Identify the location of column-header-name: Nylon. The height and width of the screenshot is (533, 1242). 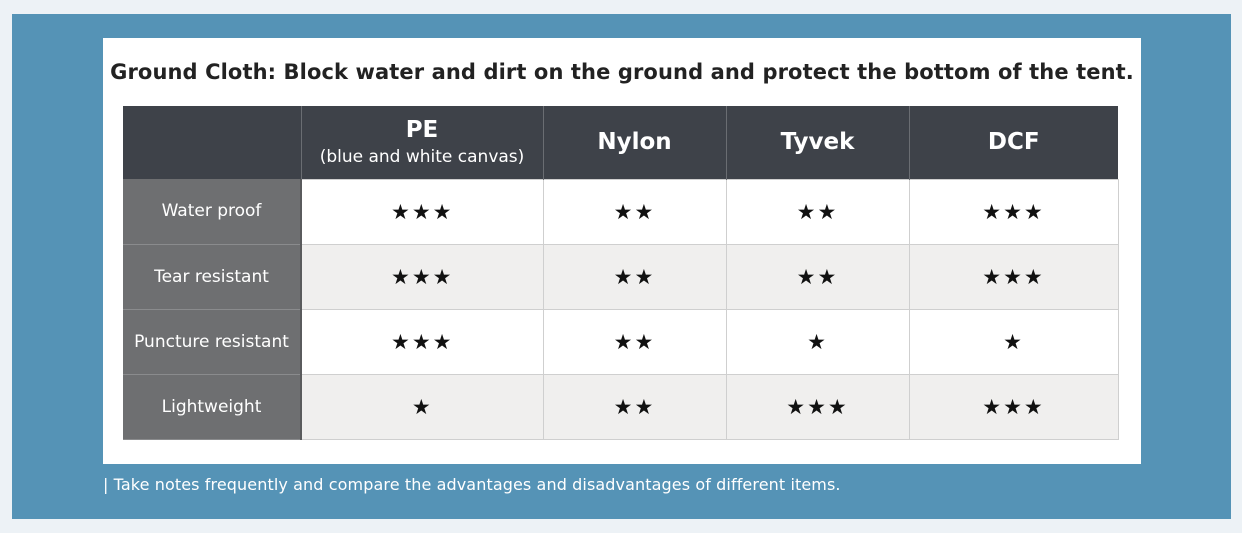
(634, 142).